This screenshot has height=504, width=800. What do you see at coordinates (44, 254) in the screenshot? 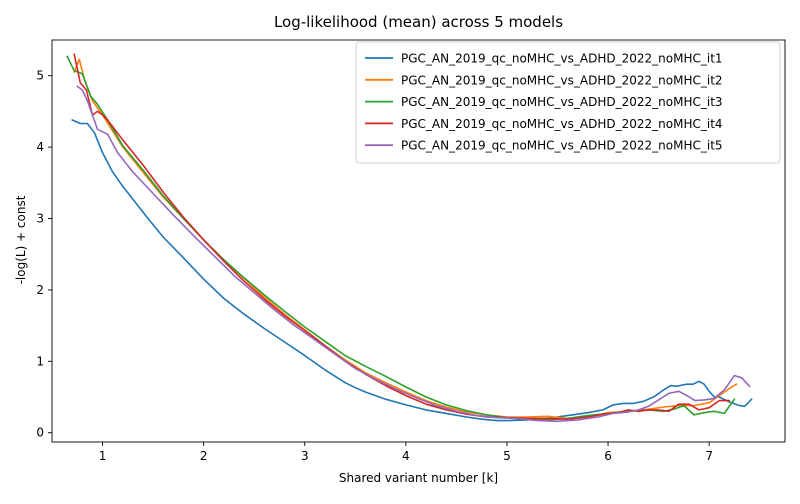
I see `y-axis: 0 1 2 3 4 5` at bounding box center [44, 254].